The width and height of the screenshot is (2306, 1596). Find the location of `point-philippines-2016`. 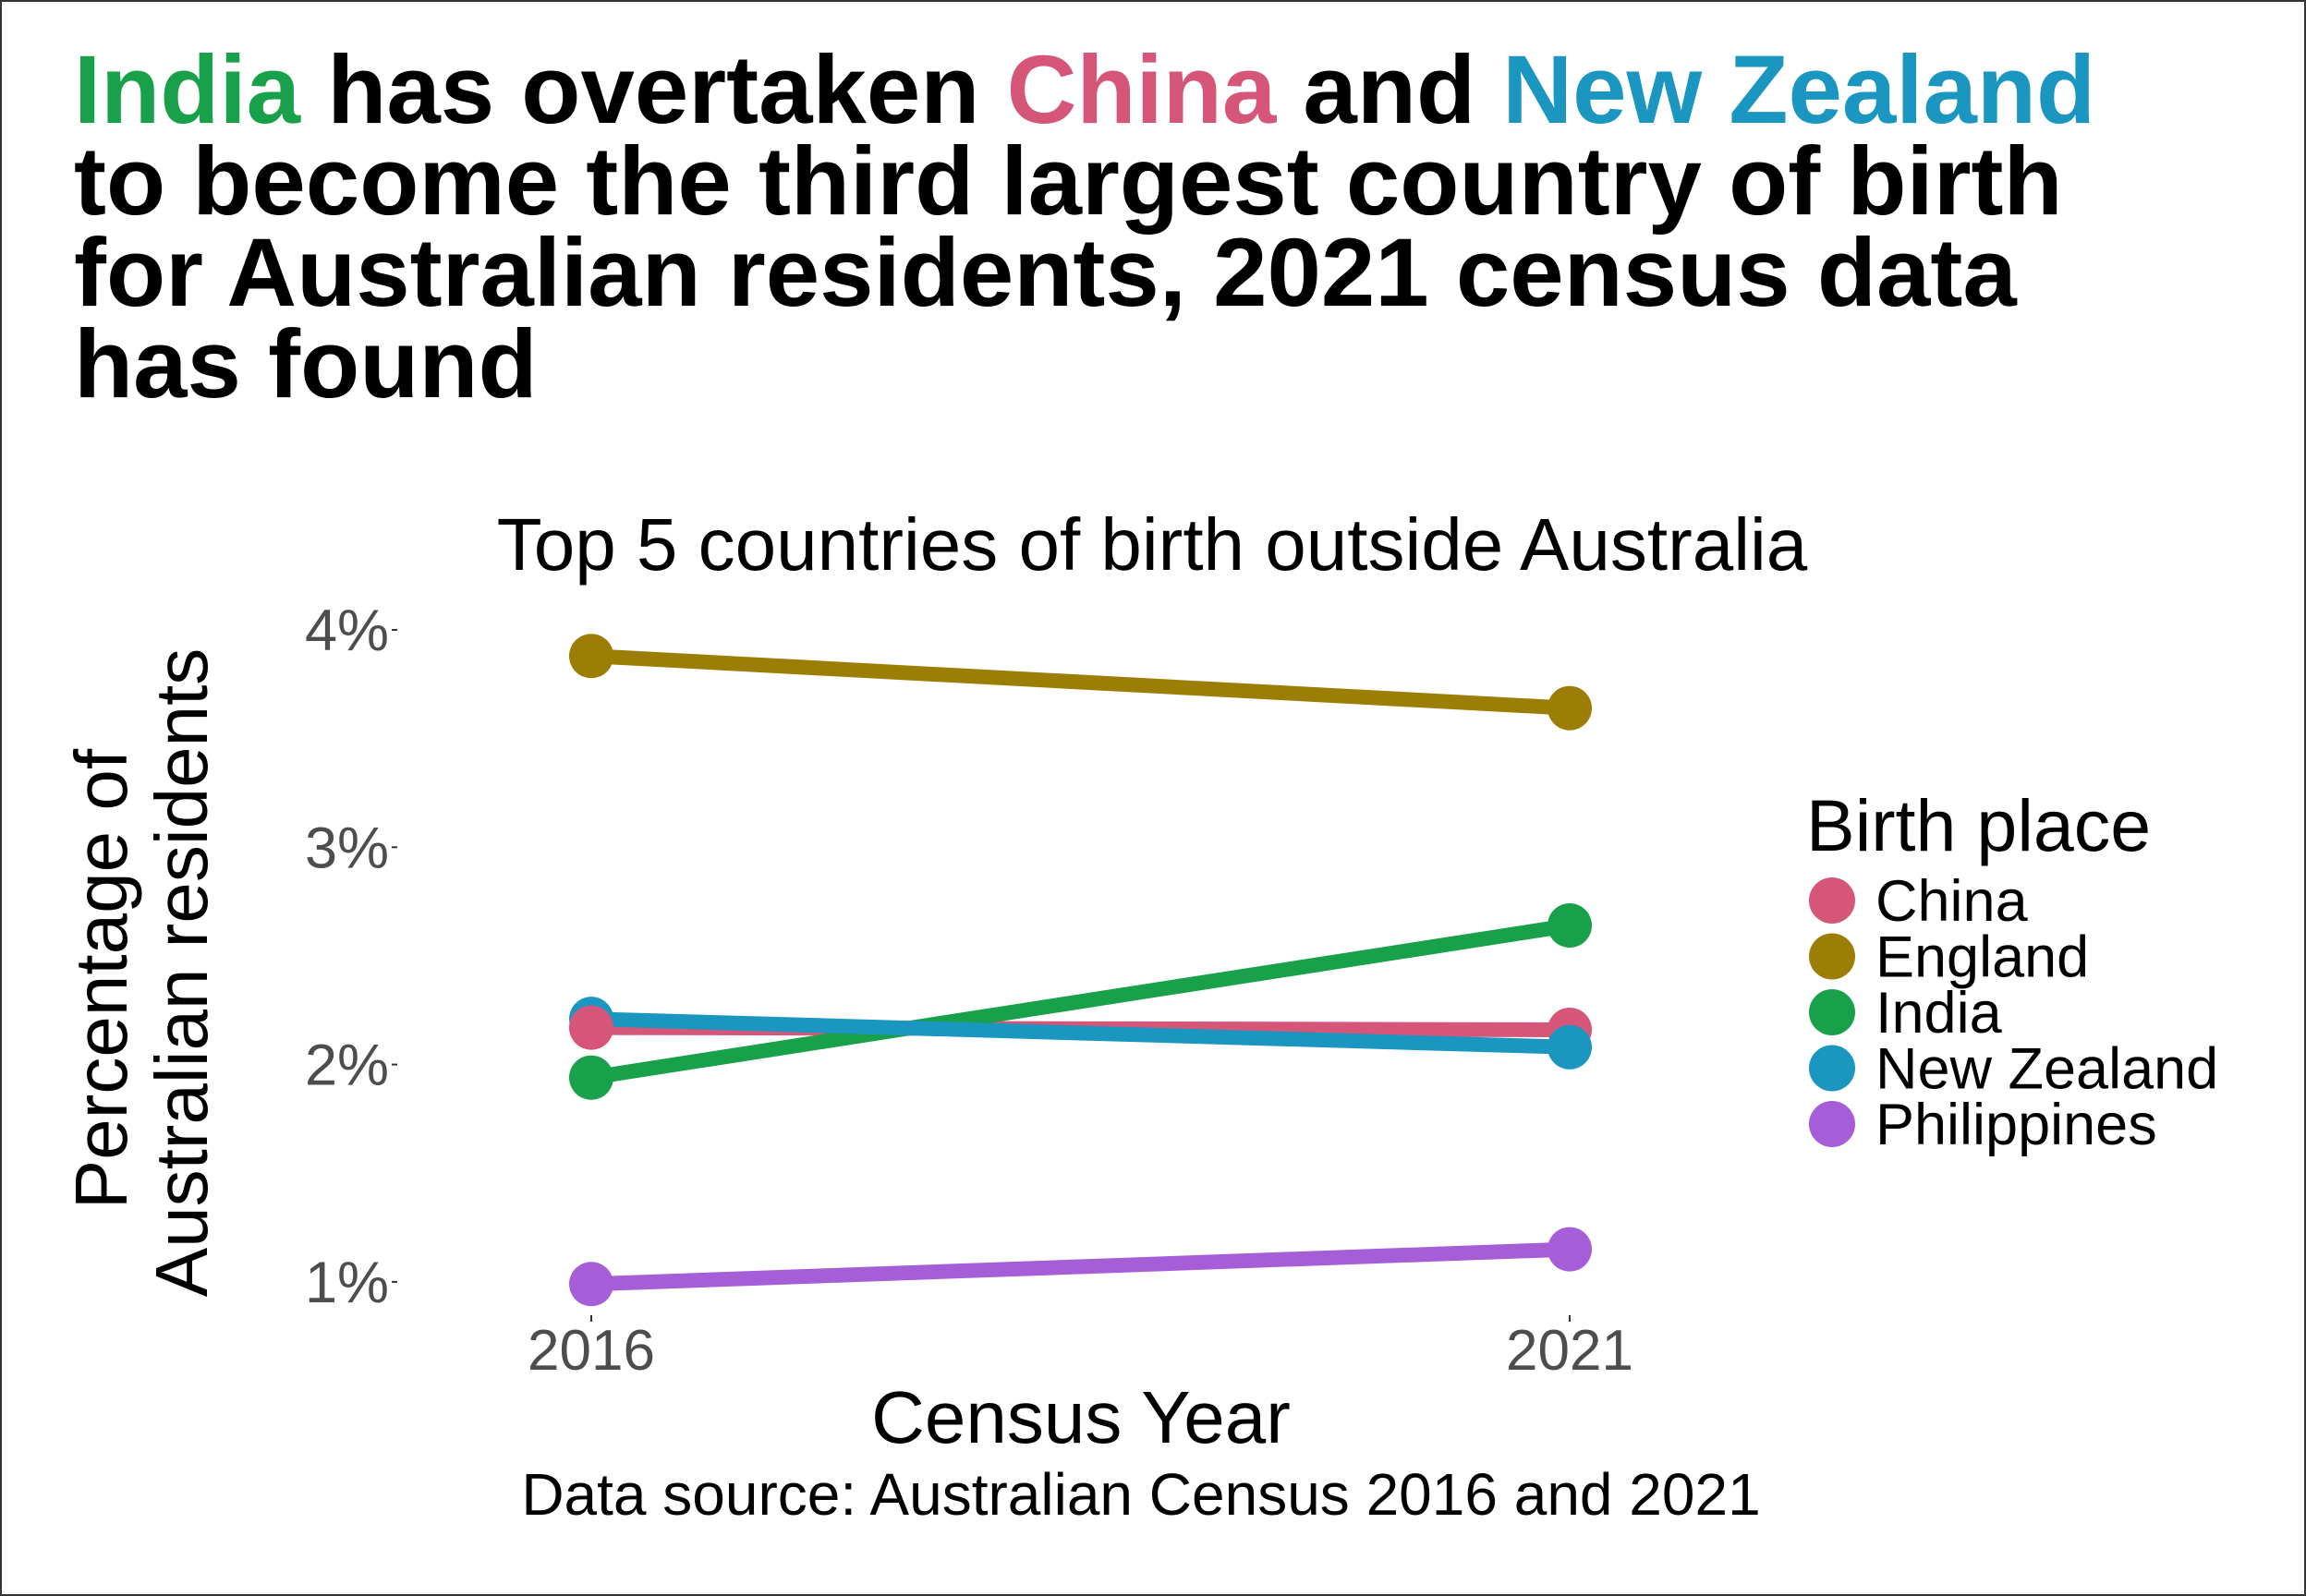

point-philippines-2016 is located at coordinates (591, 1284).